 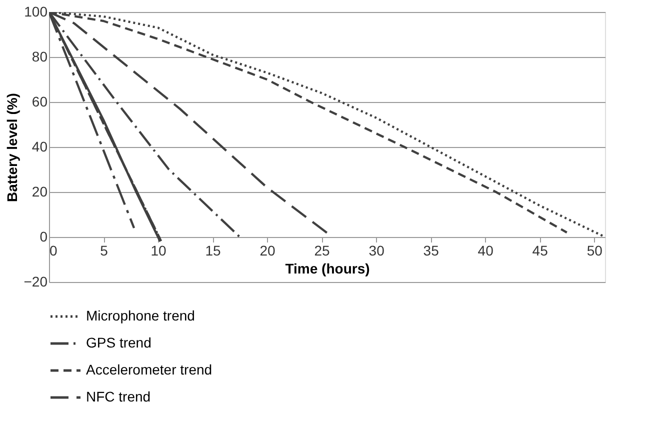 I want to click on x-tick-label: 45, so click(x=540, y=250).